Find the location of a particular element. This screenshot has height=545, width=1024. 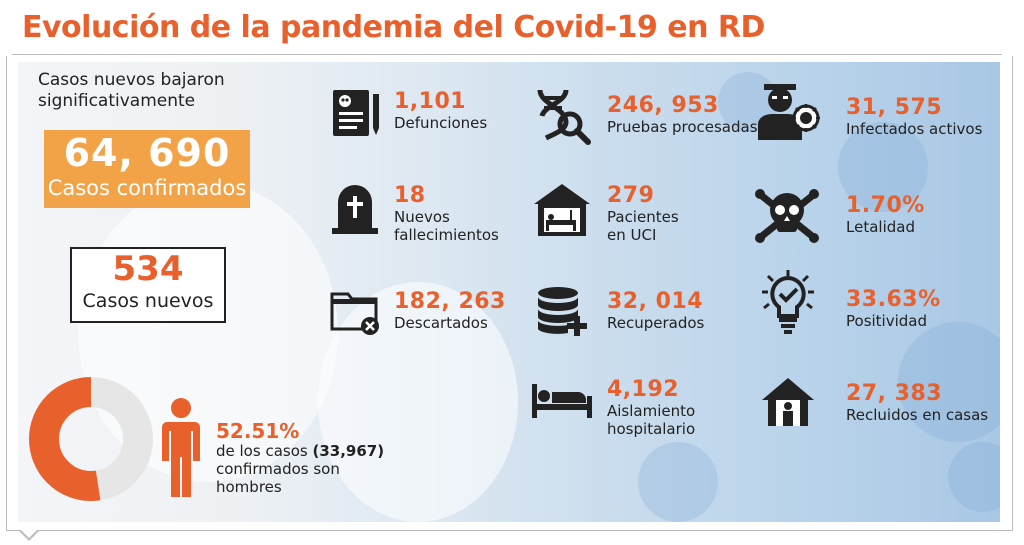

stat-value: 27, 383 is located at coordinates (894, 393).